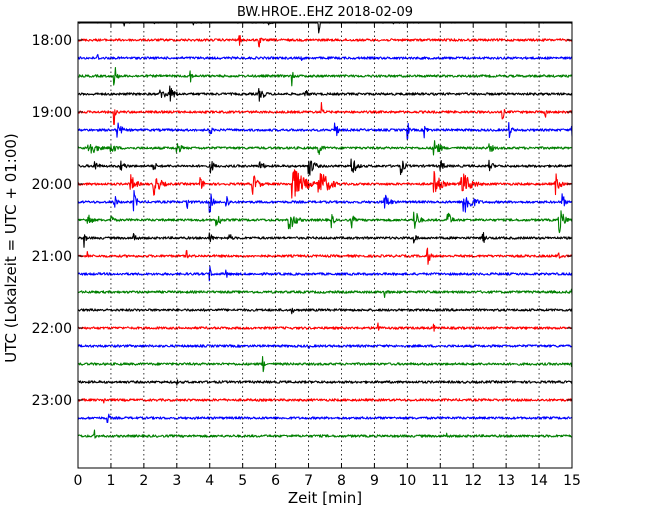 The height and width of the screenshot is (520, 650). What do you see at coordinates (176, 481) in the screenshot?
I see `x-tick-label: 3` at bounding box center [176, 481].